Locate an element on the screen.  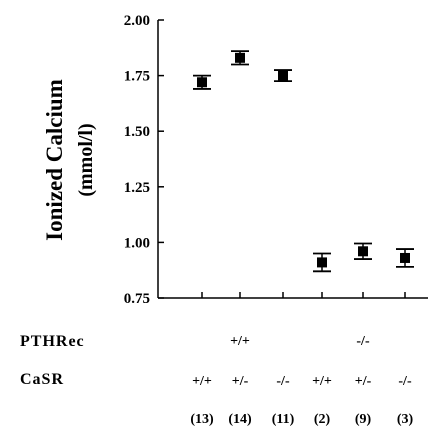
y-tick-label: 2.00 is located at coordinates (137, 21).